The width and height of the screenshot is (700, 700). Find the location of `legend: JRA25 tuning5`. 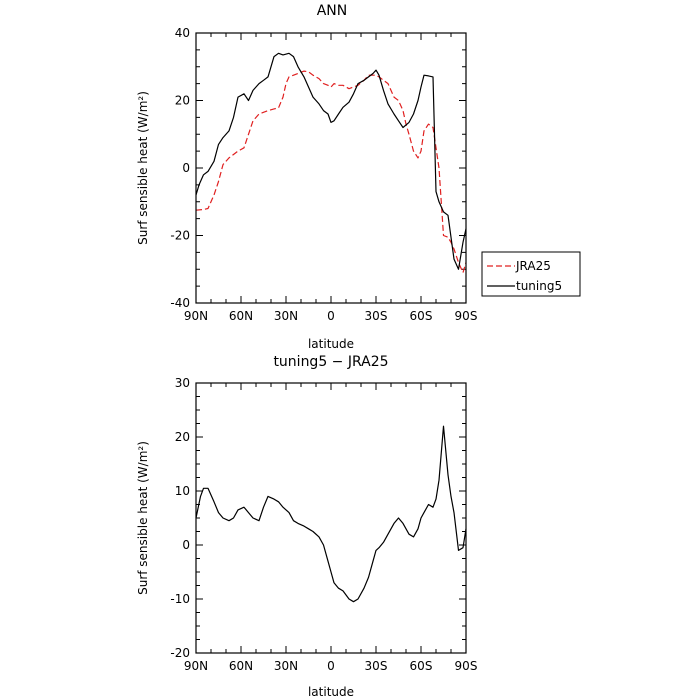

legend: JRA25 tuning5 is located at coordinates (531, 274).